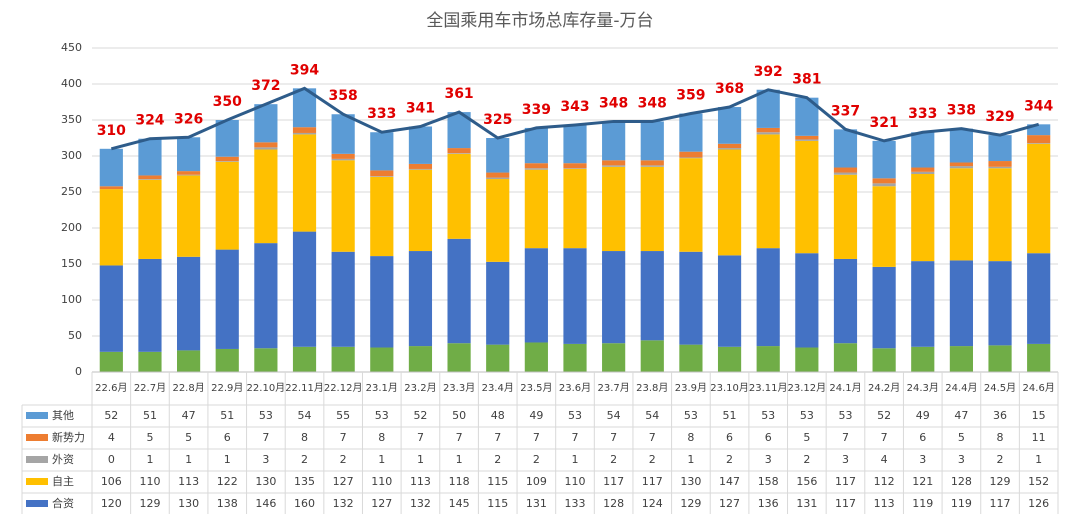  What do you see at coordinates (690, 96) in the screenshot?
I see `total-label: 359` at bounding box center [690, 96].